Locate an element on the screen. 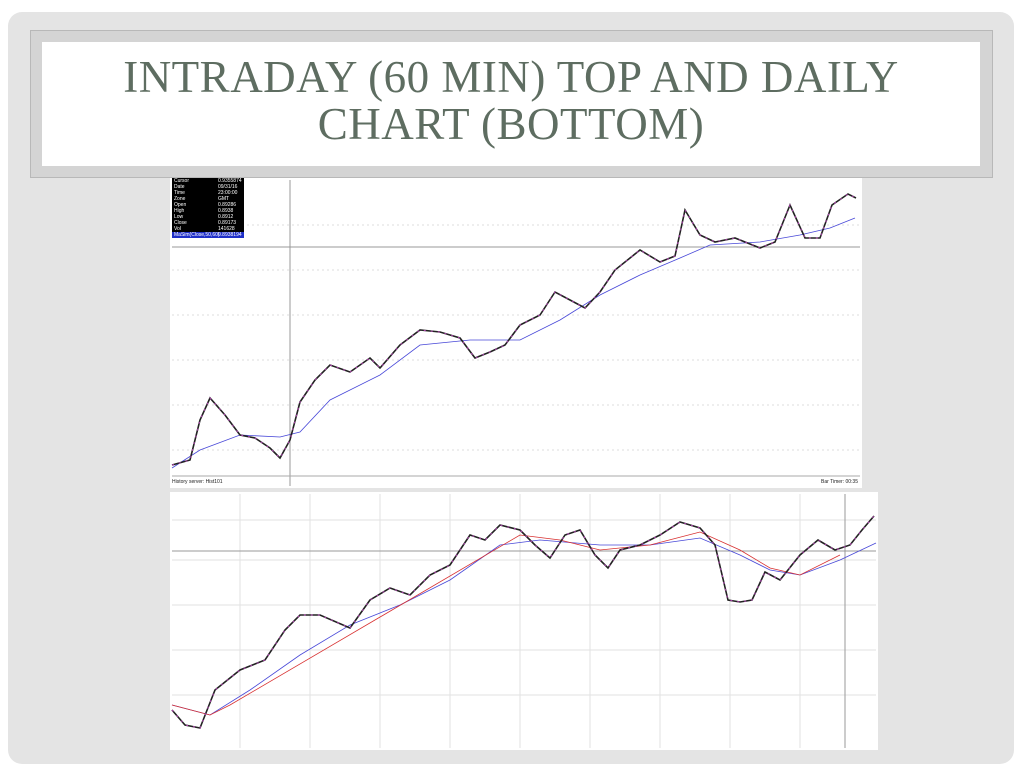 Image resolution: width=1024 pixels, height=768 pixels. title-line: INTRADAY (60 MIN) TOP AND DAILY is located at coordinates (511, 77).